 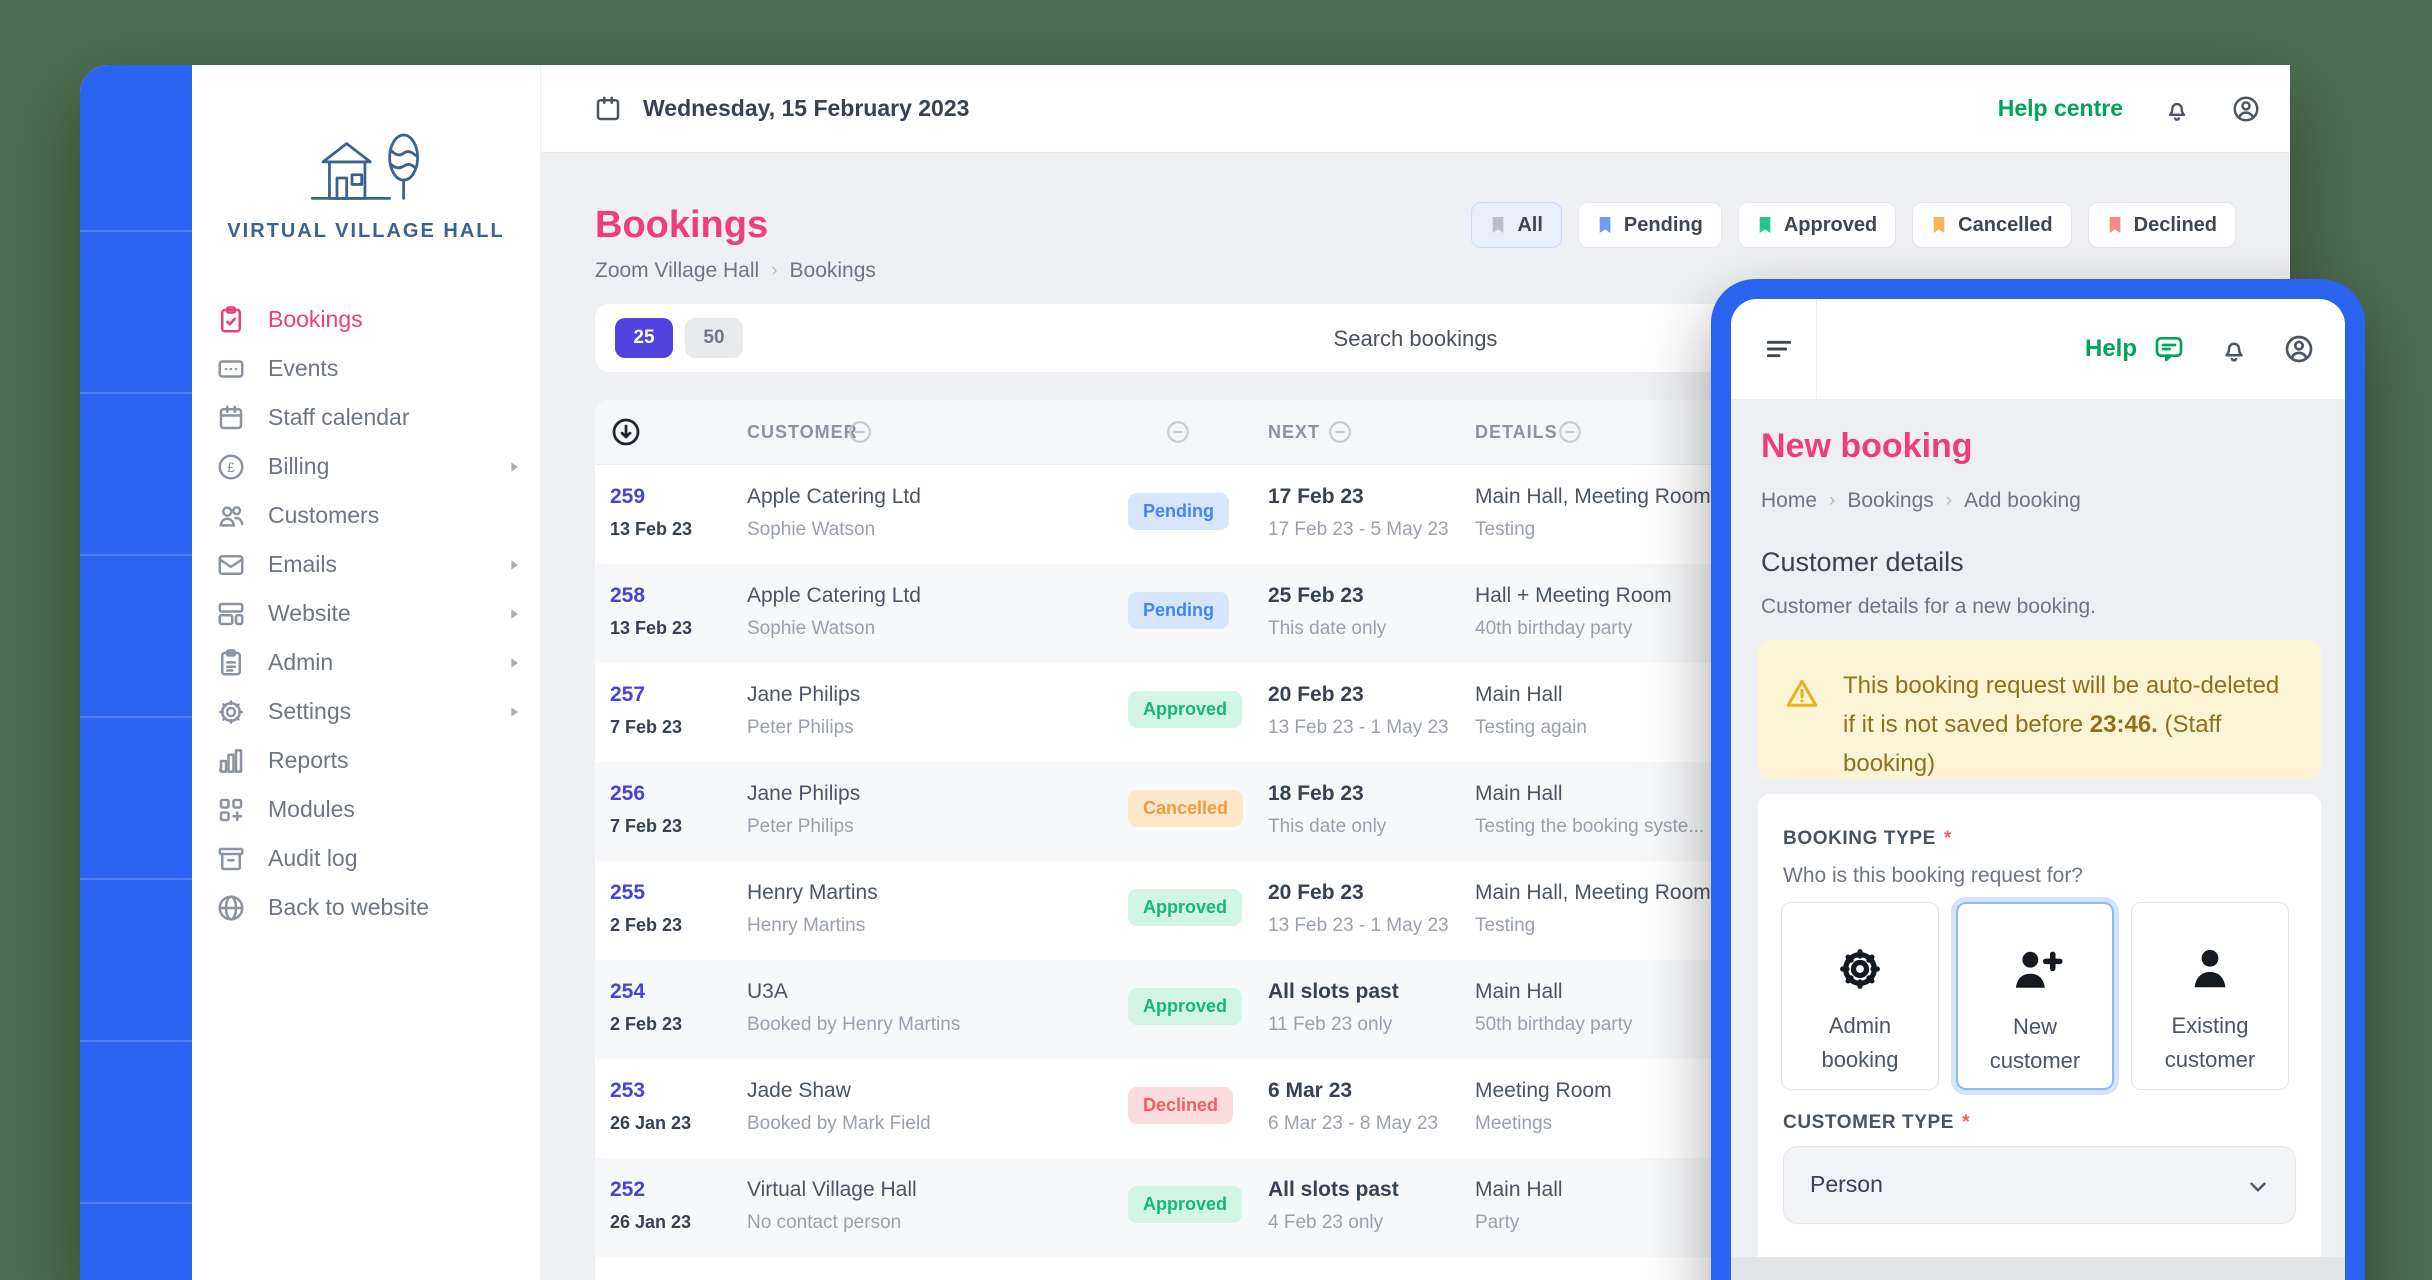 I want to click on sidebar-item-events: Events, so click(x=366, y=368).